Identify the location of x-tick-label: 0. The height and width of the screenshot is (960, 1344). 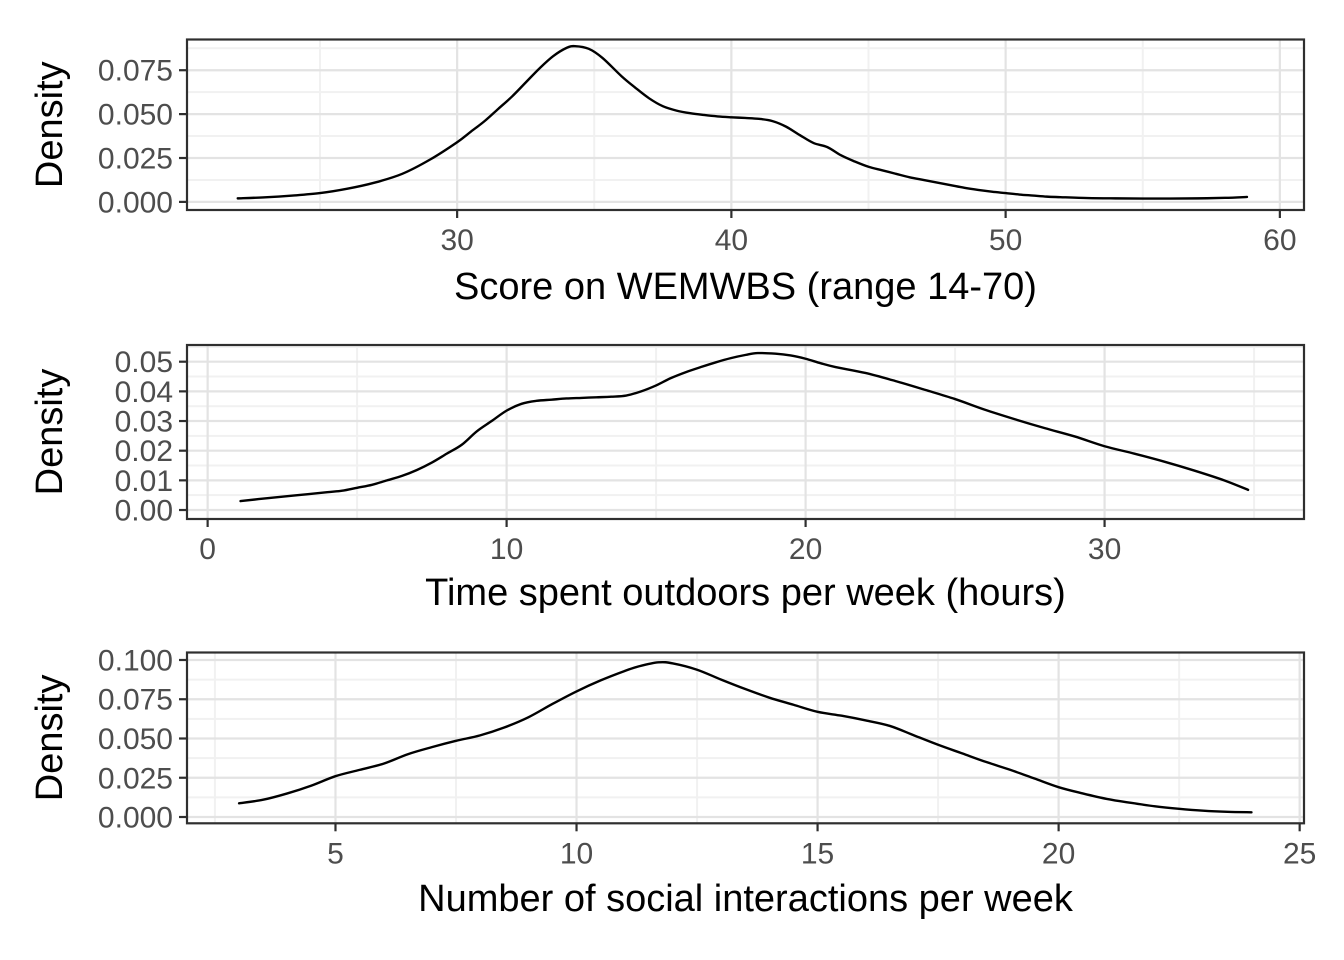
(207, 549).